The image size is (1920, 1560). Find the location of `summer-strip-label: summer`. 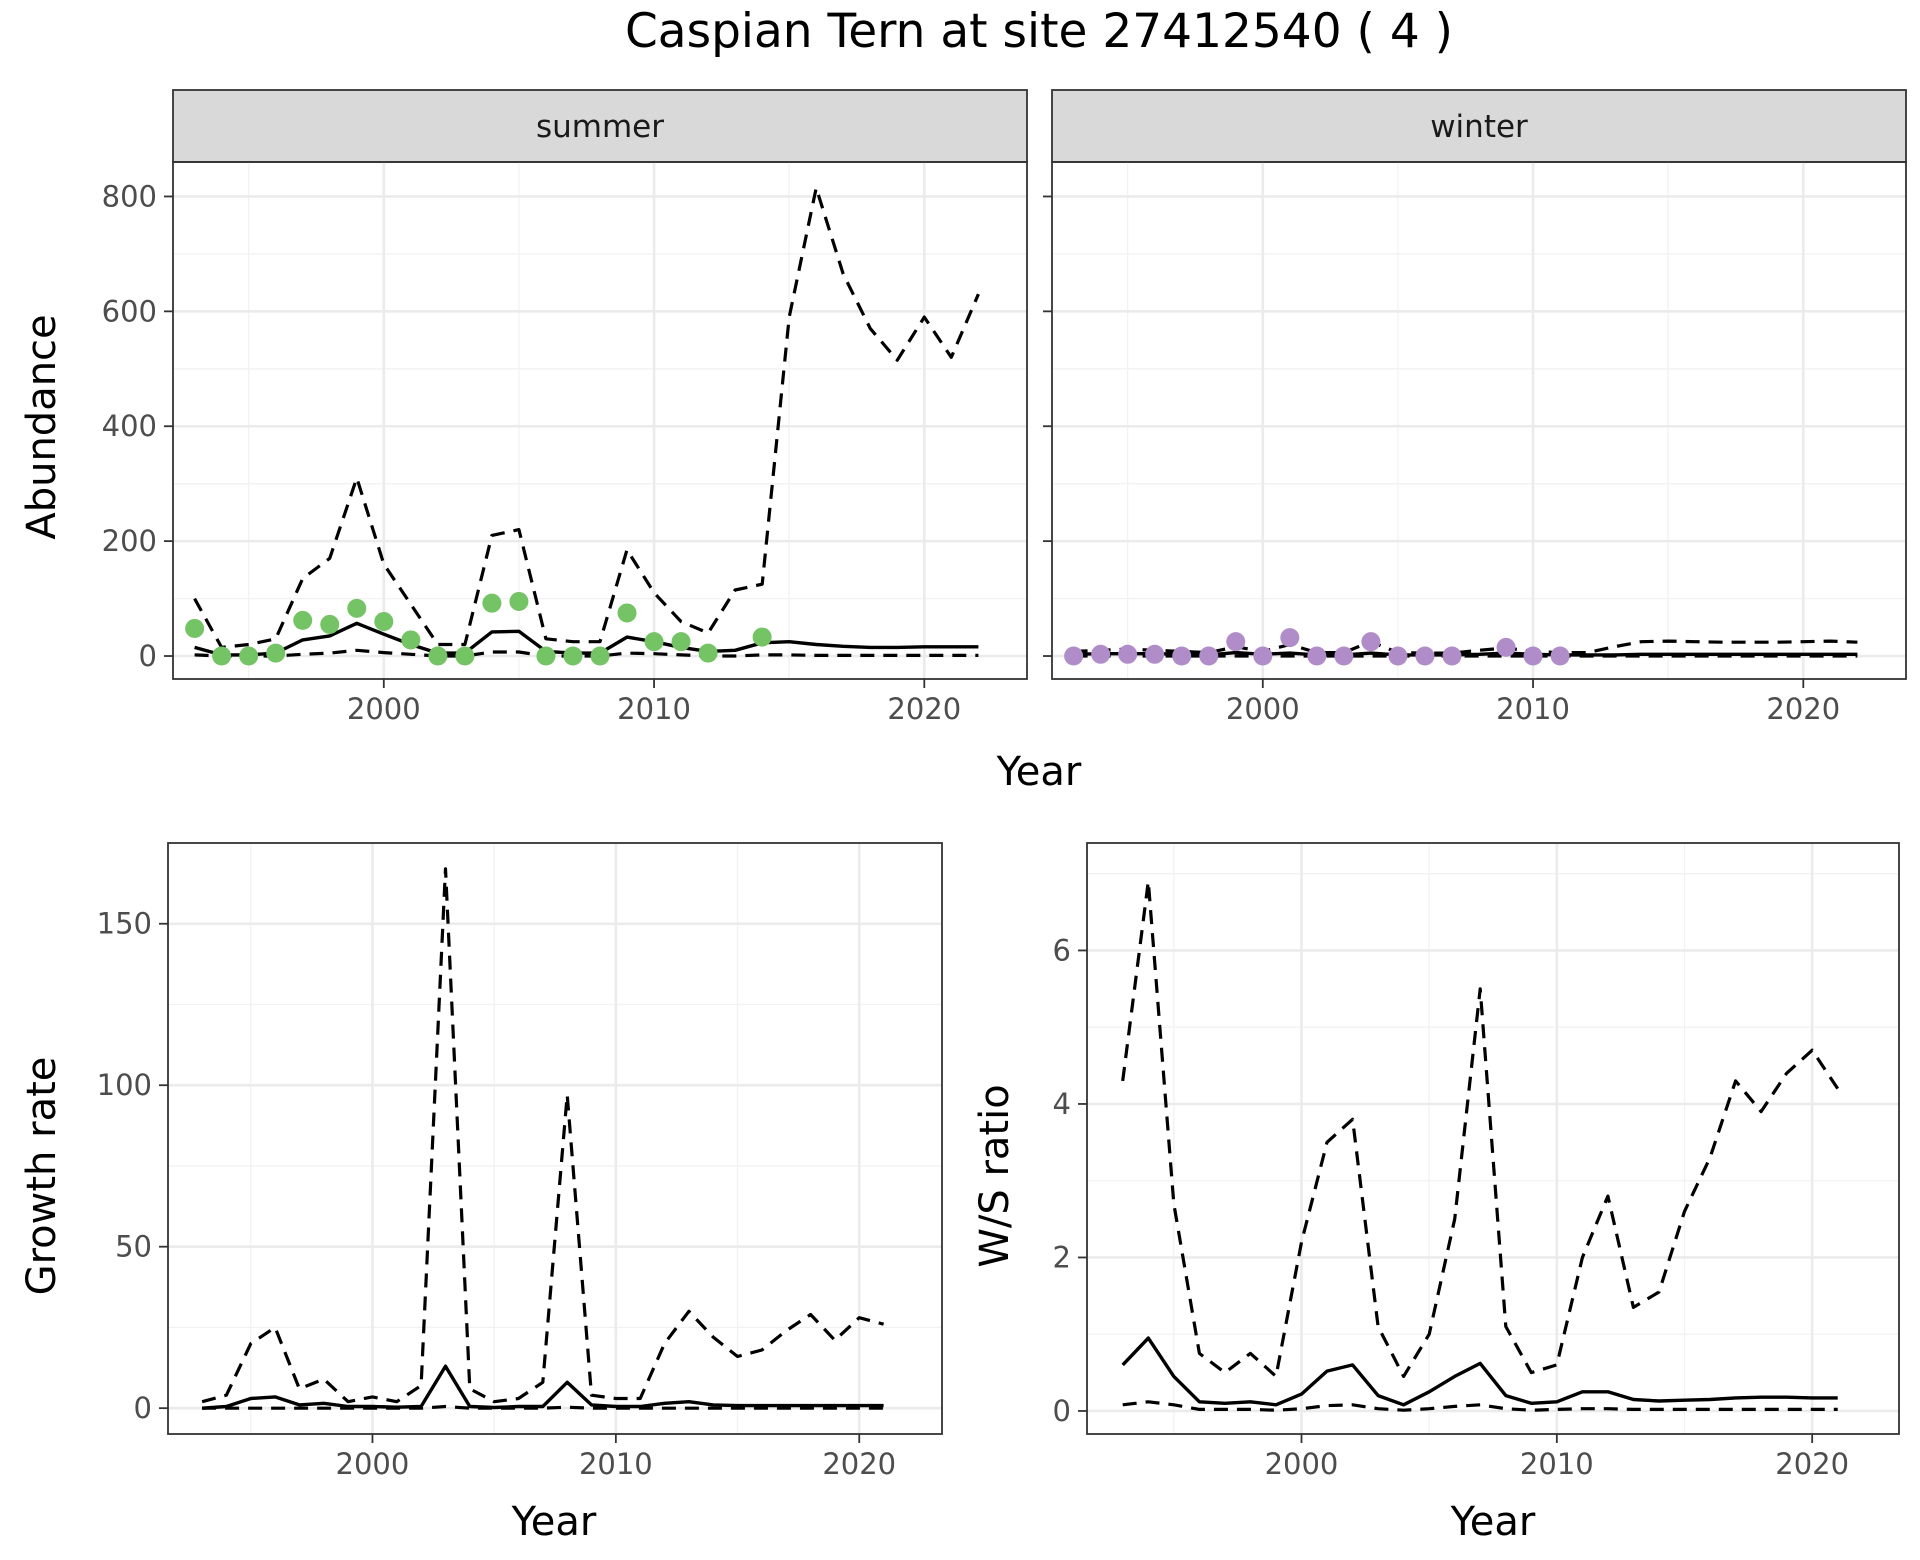

summer-strip-label: summer is located at coordinates (600, 127).